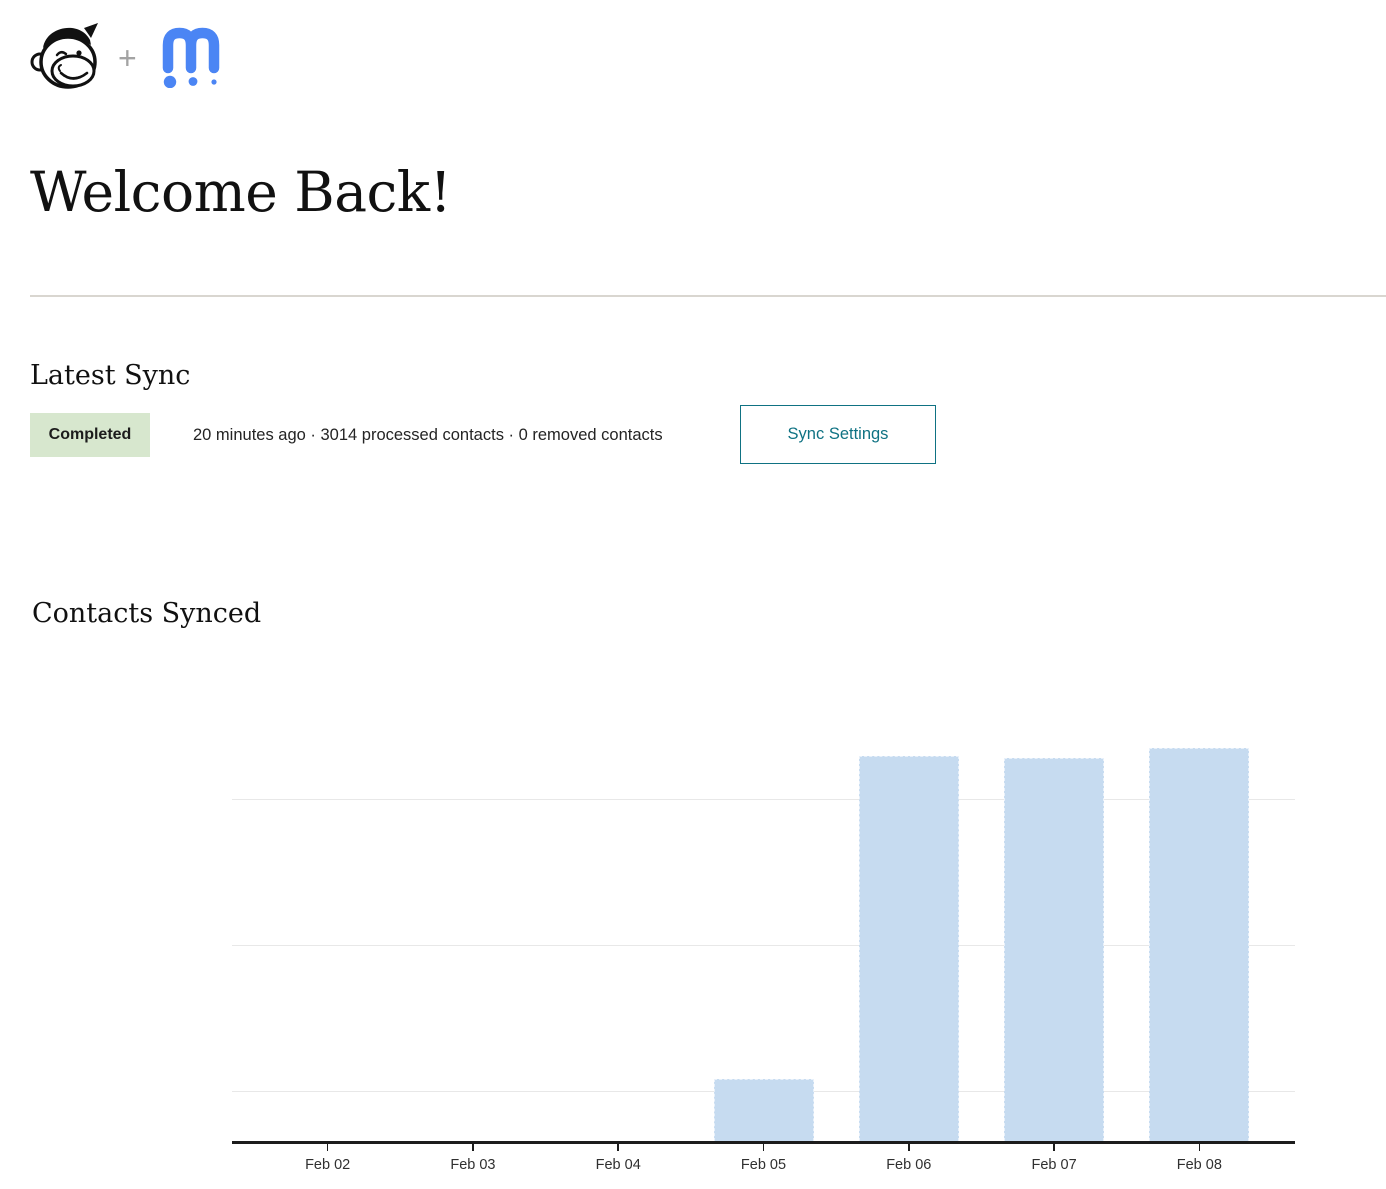 The height and width of the screenshot is (1189, 1386). I want to click on m-dots-logo, so click(191, 57).